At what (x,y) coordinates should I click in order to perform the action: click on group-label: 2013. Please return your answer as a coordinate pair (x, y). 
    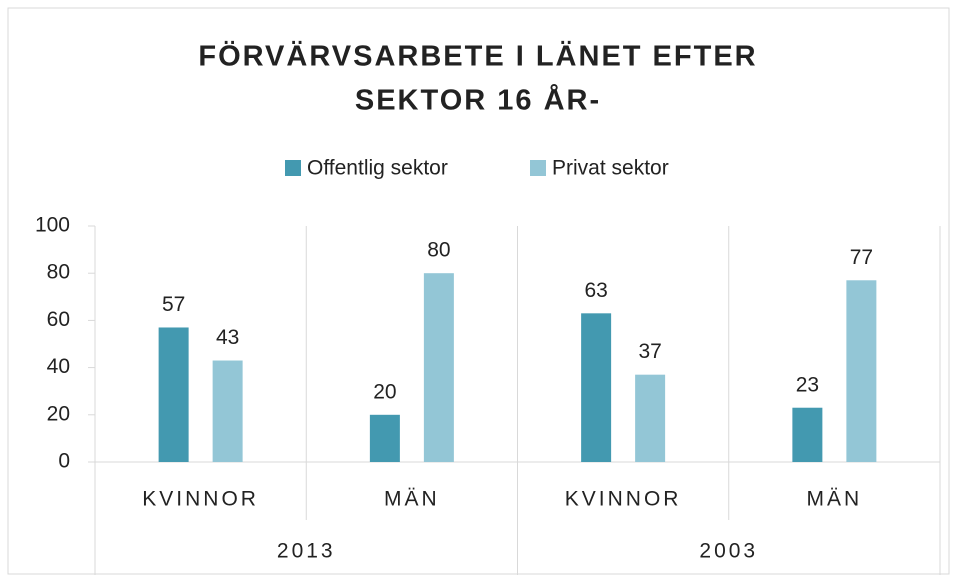
    Looking at the image, I should click on (306, 551).